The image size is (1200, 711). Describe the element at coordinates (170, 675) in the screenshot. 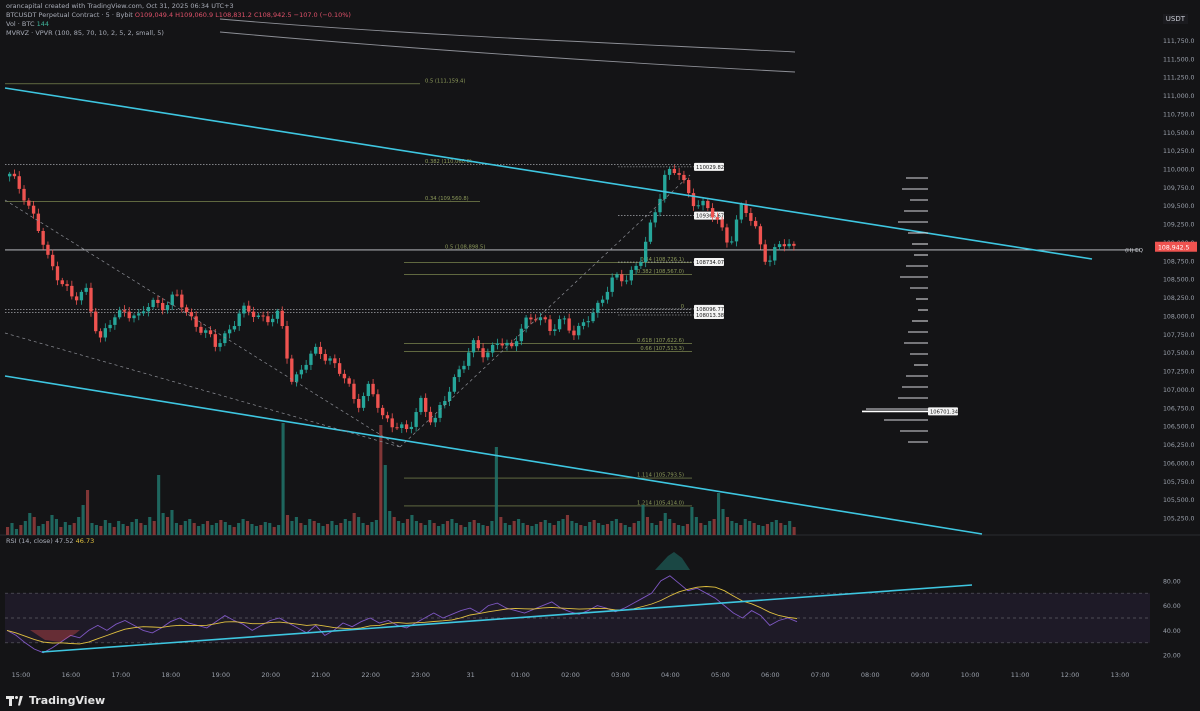

I see `time-tick-label: 18:00` at that location.